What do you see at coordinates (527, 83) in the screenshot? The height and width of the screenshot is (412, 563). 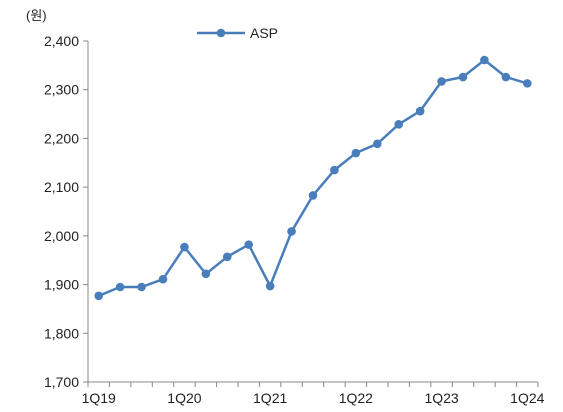 I see `data-point-1q24` at bounding box center [527, 83].